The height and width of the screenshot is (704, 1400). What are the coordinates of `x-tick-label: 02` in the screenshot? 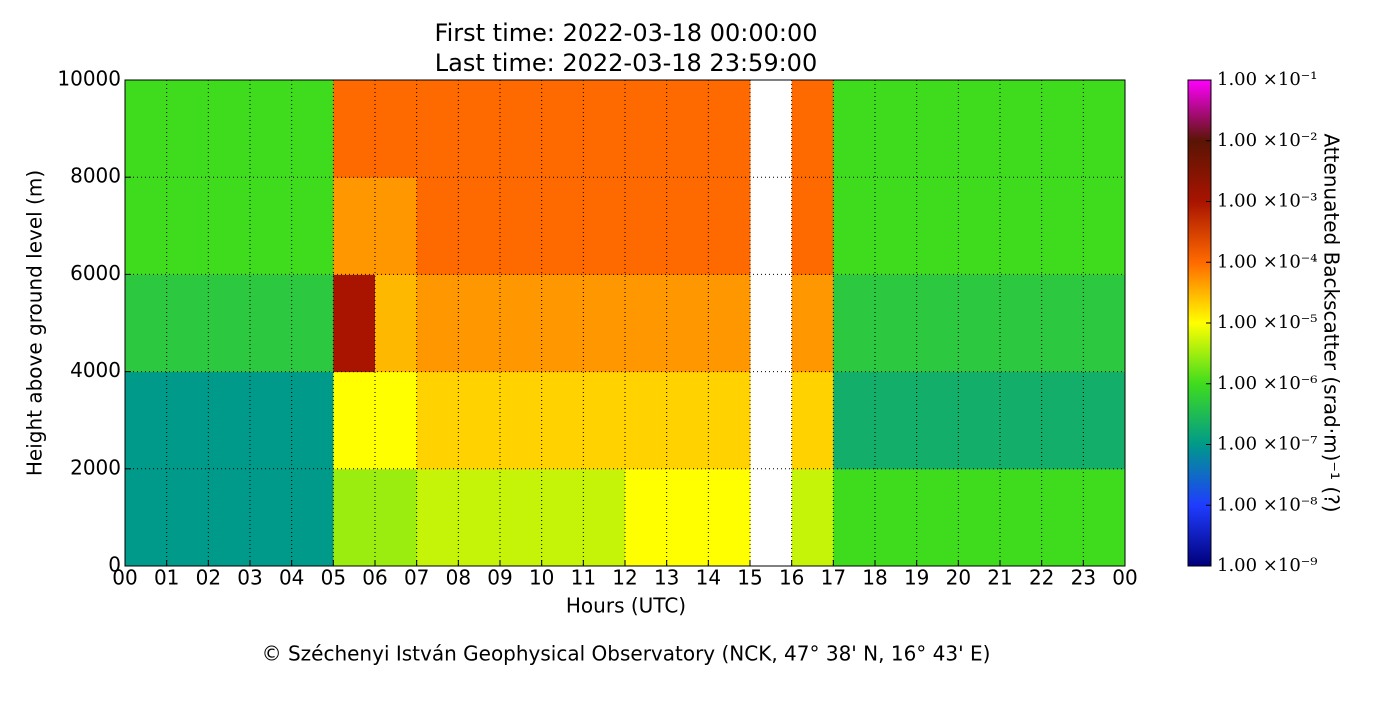 It's located at (208, 578).